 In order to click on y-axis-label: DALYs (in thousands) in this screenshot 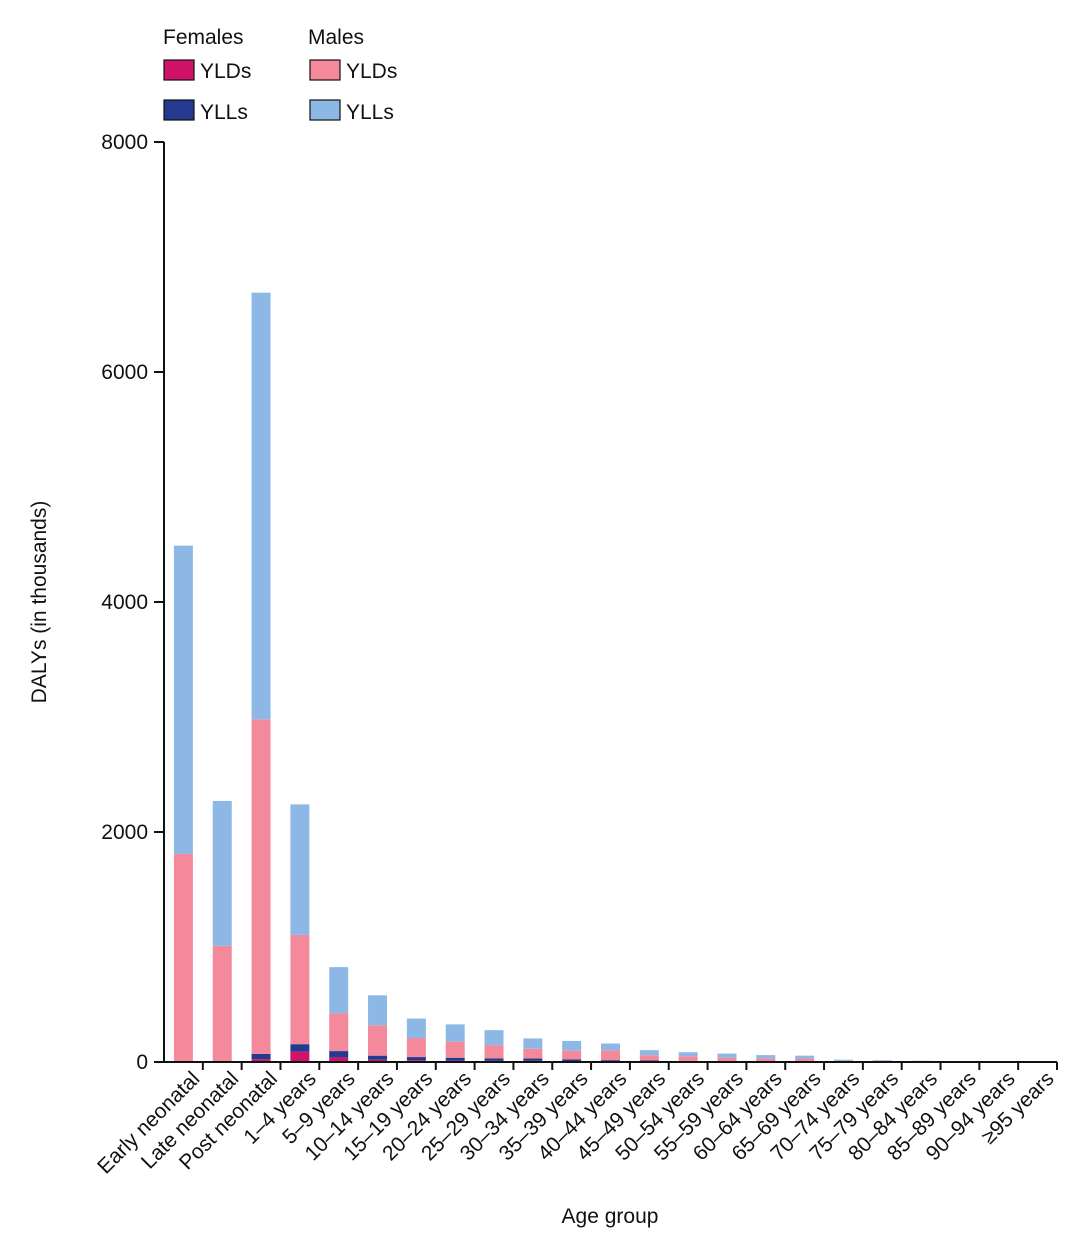, I will do `click(39, 602)`.